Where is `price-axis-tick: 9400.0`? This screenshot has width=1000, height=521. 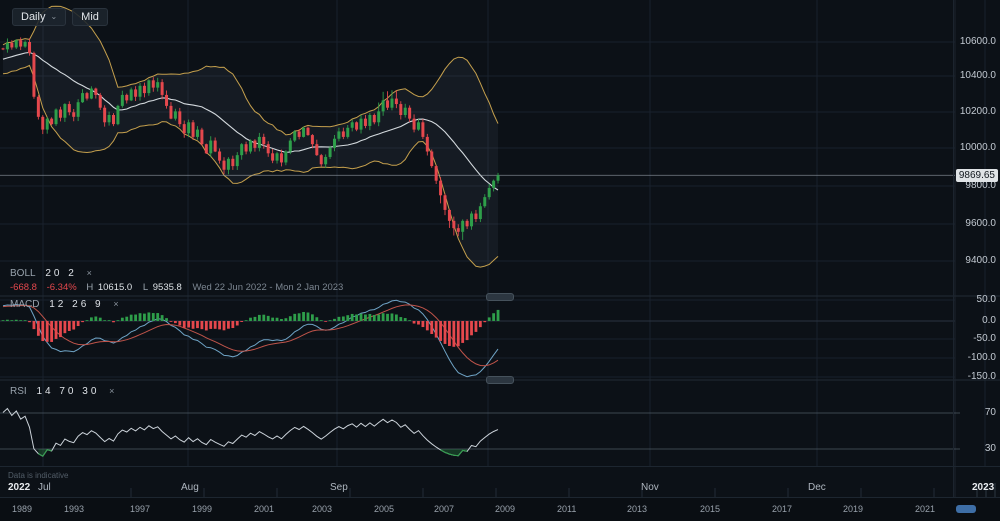 price-axis-tick: 9400.0 is located at coordinates (980, 260).